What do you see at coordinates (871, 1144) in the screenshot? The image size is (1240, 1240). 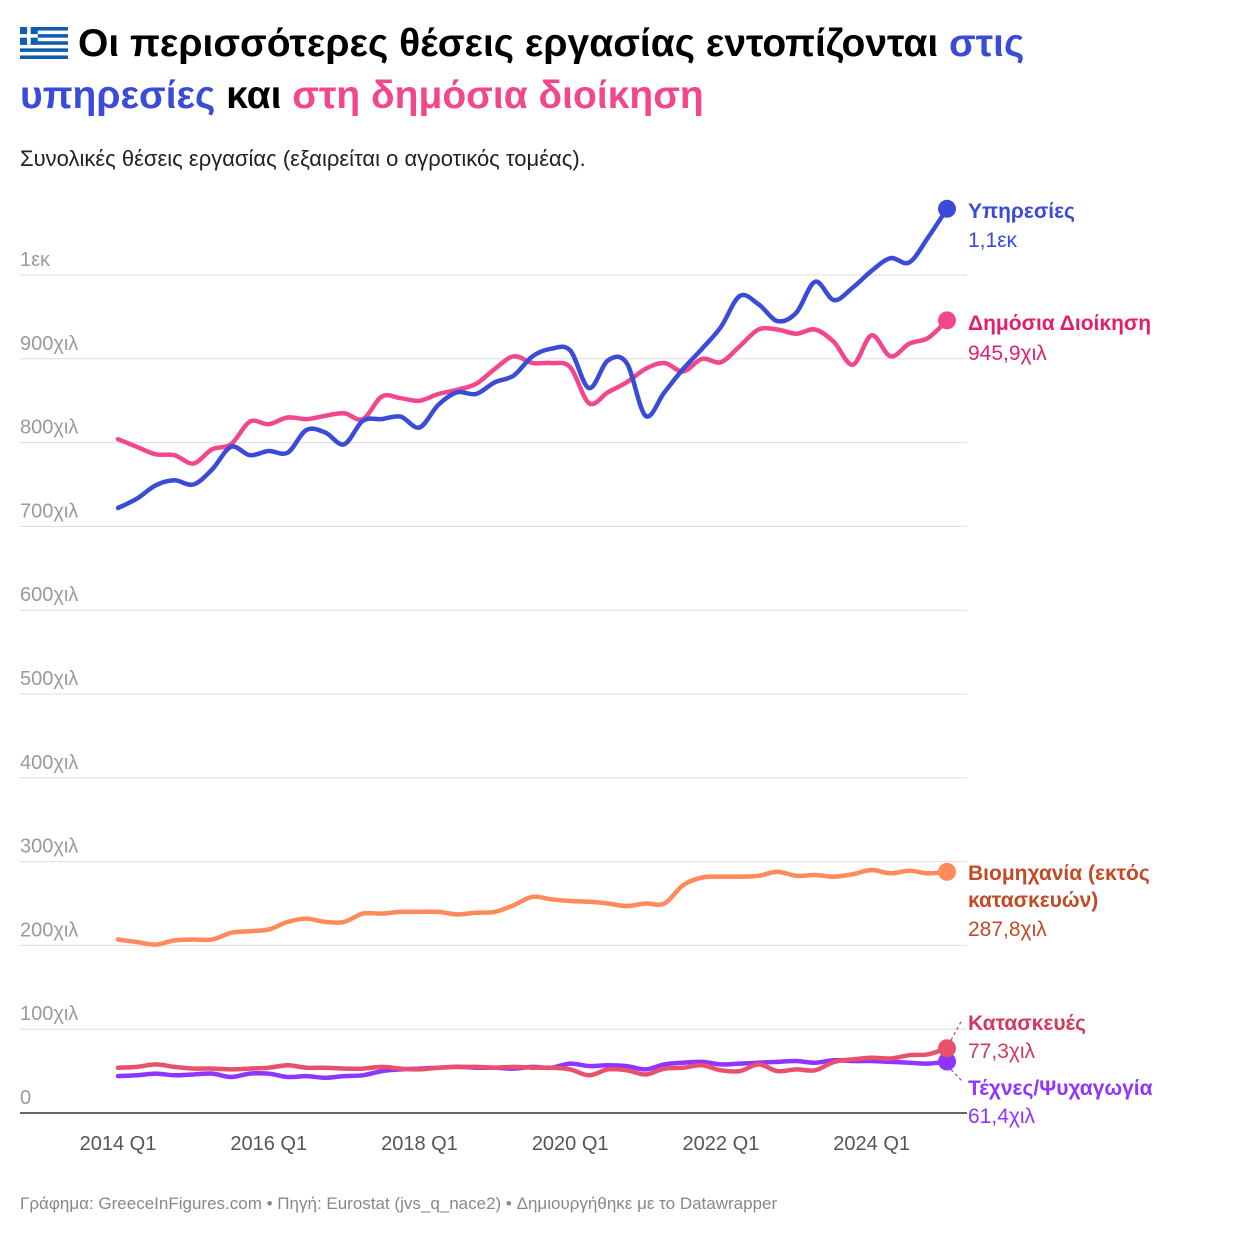 I see `x-tick-label: 2024 Q1` at bounding box center [871, 1144].